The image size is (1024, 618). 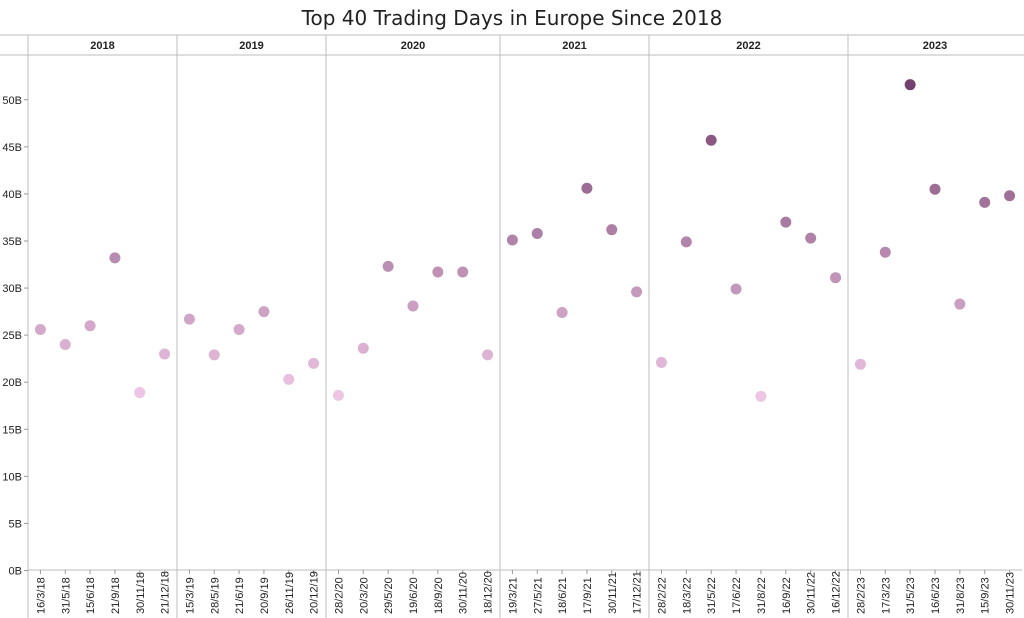 I want to click on x-tick-label: 30/11/18, so click(x=141, y=593).